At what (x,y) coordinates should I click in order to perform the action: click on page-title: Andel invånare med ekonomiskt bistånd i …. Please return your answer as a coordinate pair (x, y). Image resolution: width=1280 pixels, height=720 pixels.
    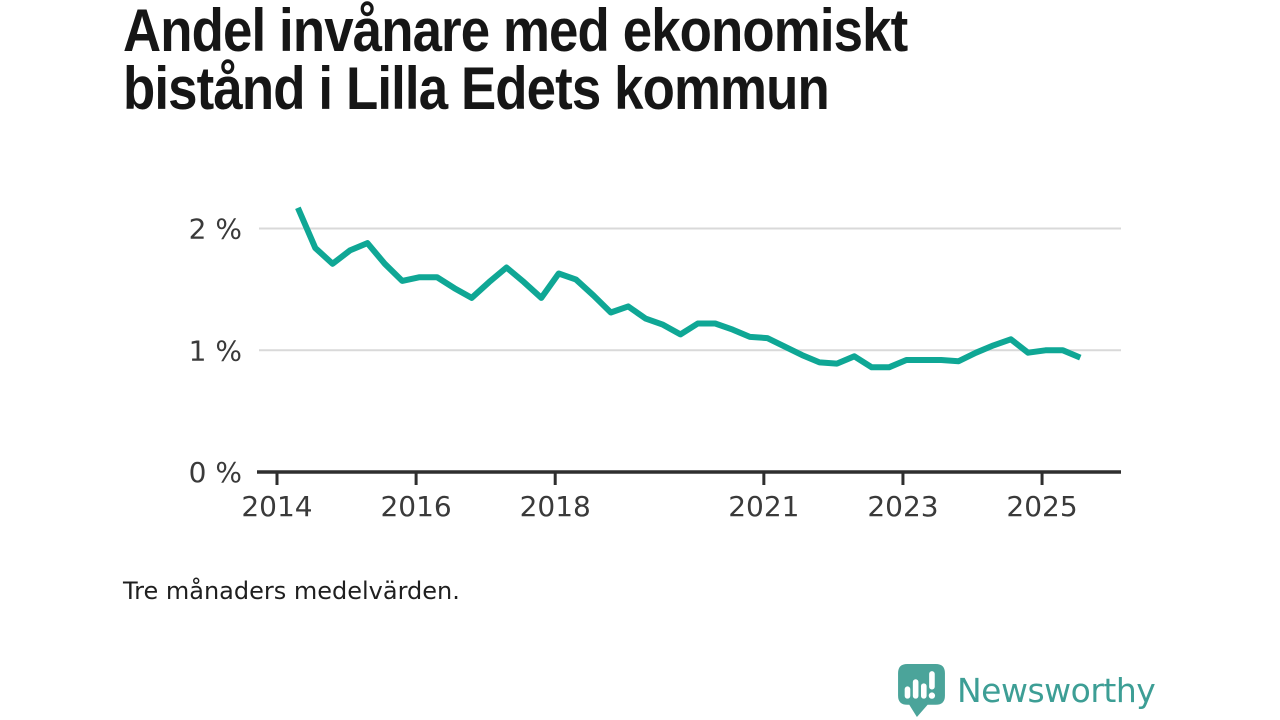
    Looking at the image, I should click on (515, 61).